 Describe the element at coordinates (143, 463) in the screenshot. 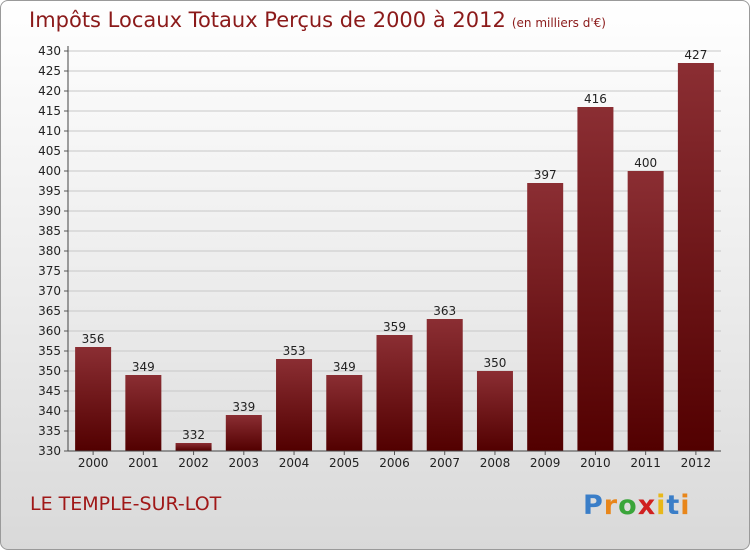

I see `x-tick-label: 2001` at that location.